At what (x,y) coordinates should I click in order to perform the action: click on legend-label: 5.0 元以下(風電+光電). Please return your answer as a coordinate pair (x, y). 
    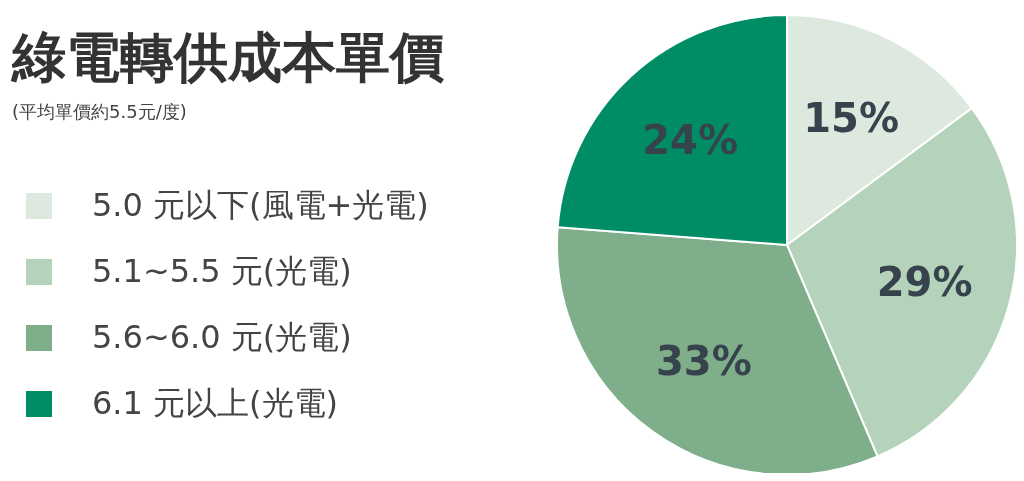
    Looking at the image, I should click on (260, 205).